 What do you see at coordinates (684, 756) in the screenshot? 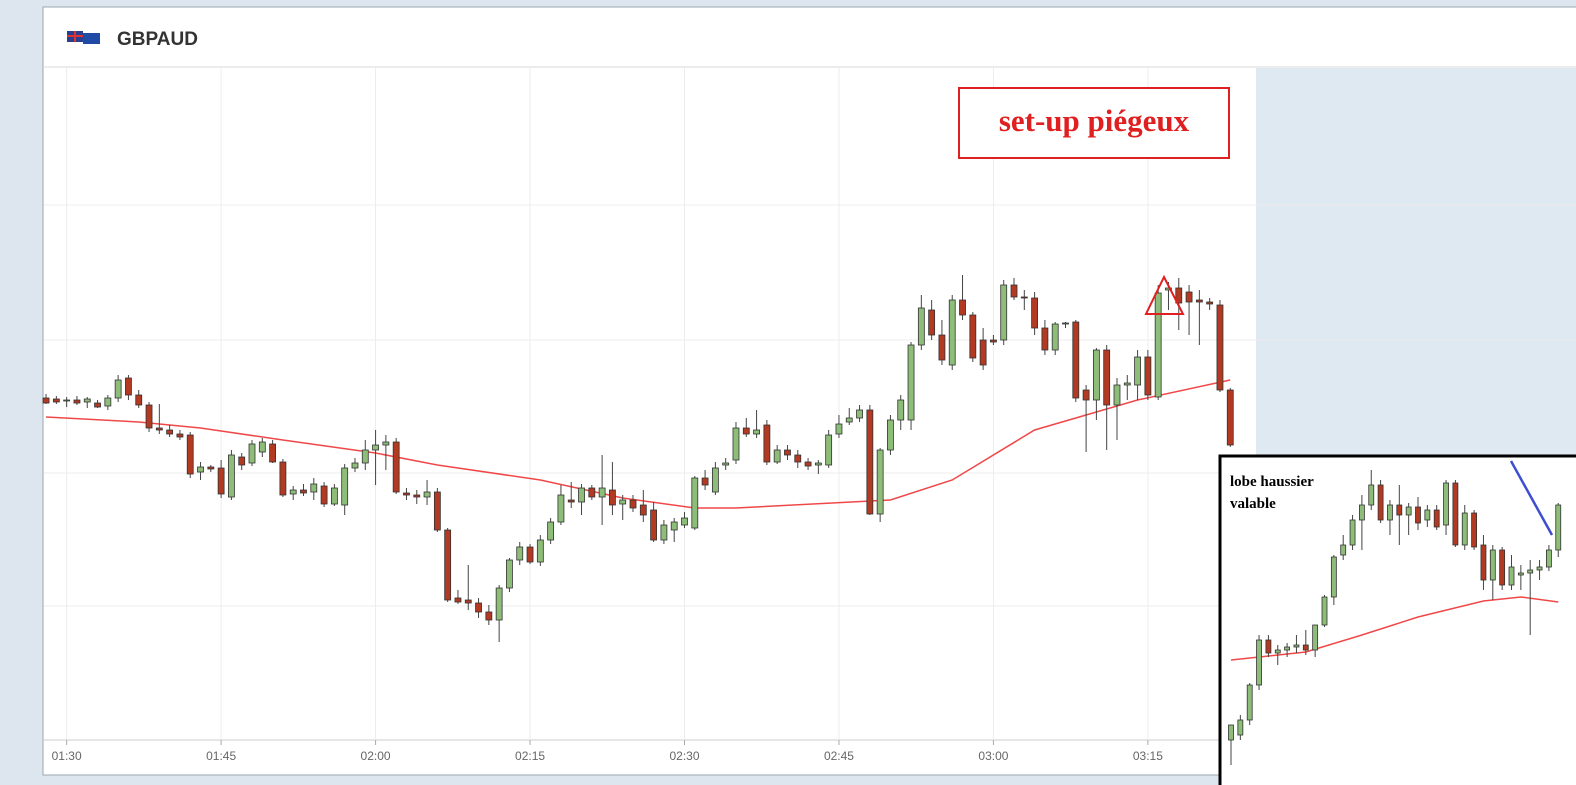
I see `x-tick-label: 02:30` at bounding box center [684, 756].